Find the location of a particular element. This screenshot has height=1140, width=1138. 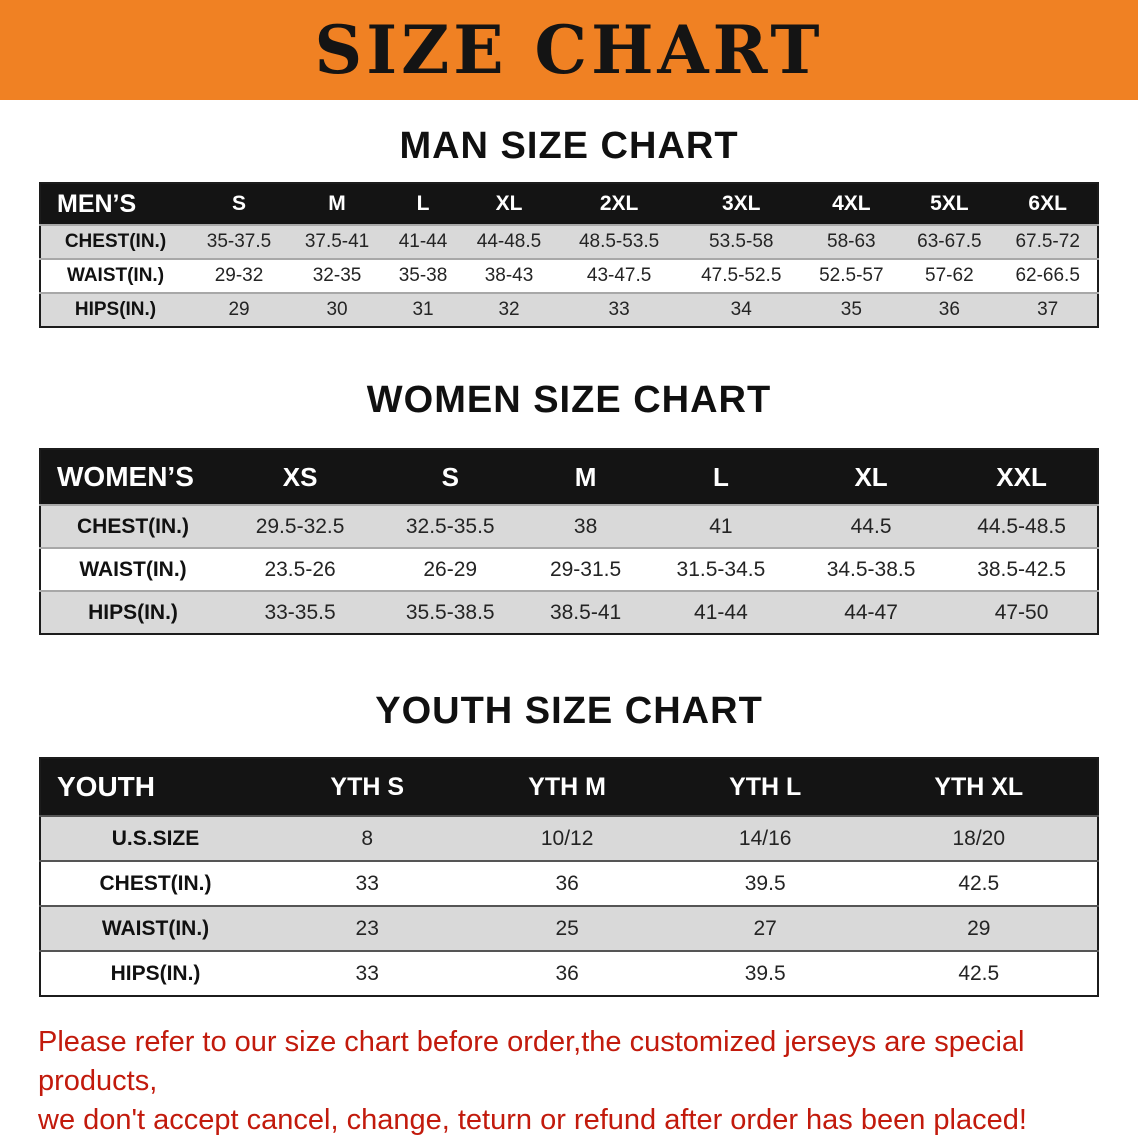

size-column-header: XL is located at coordinates (509, 203).